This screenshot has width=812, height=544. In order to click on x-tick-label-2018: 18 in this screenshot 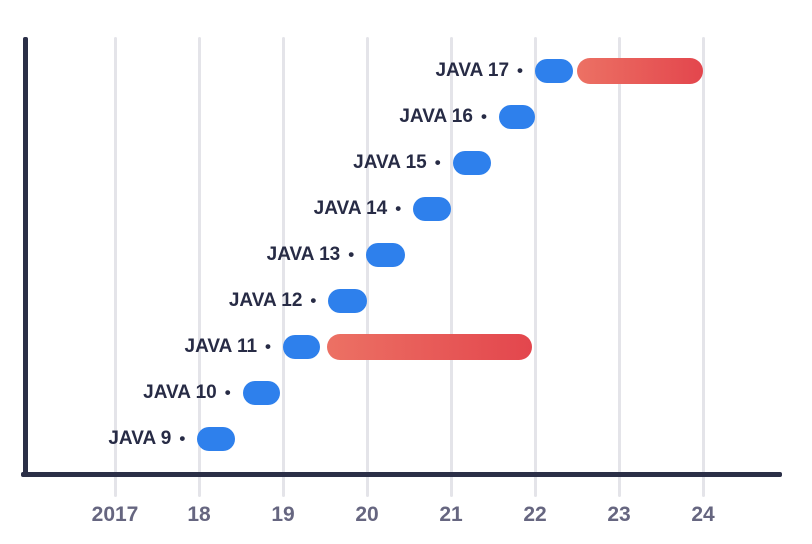, I will do `click(199, 514)`.